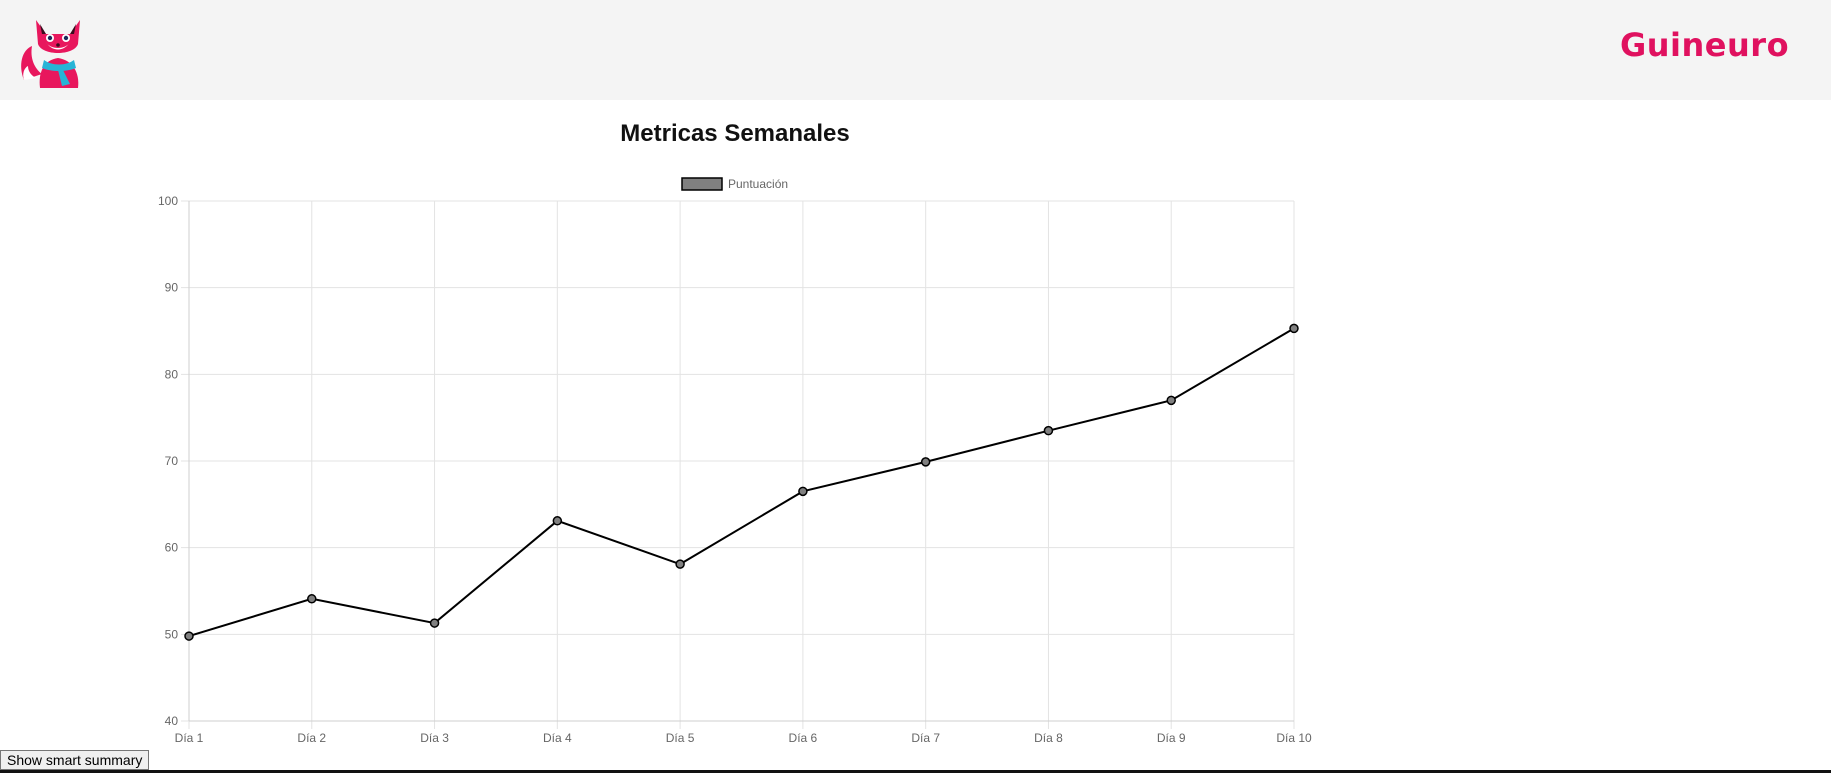  What do you see at coordinates (58, 50) in the screenshot?
I see `fox-mascot-icon` at bounding box center [58, 50].